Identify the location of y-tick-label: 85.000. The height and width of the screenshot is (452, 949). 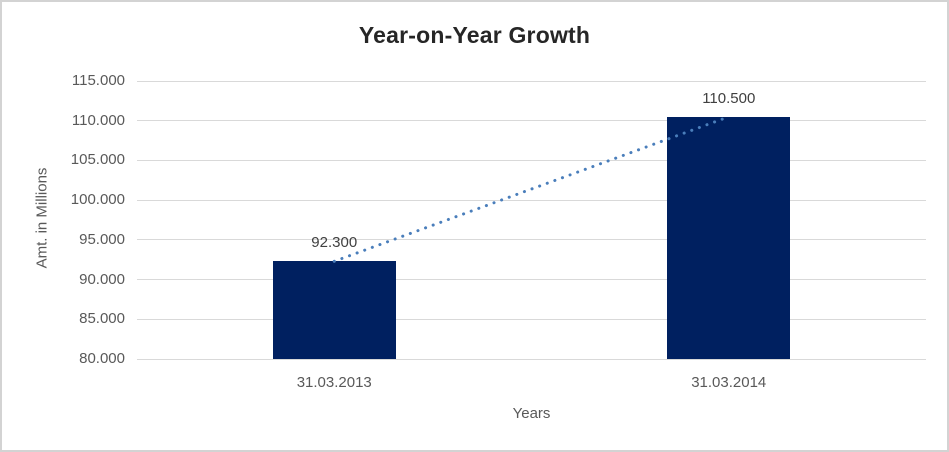
(102, 319).